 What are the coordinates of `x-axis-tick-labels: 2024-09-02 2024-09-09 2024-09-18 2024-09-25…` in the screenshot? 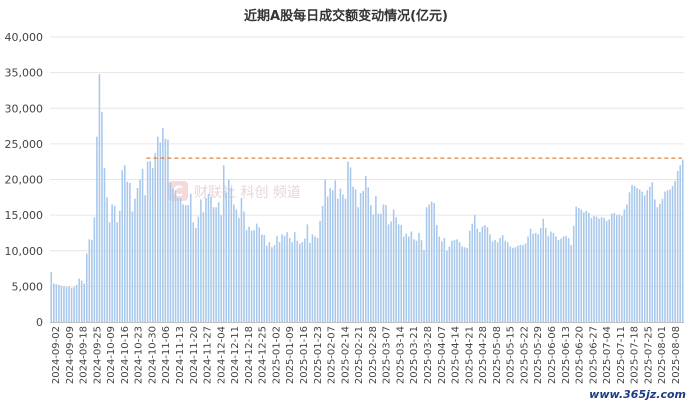 It's located at (366, 355).